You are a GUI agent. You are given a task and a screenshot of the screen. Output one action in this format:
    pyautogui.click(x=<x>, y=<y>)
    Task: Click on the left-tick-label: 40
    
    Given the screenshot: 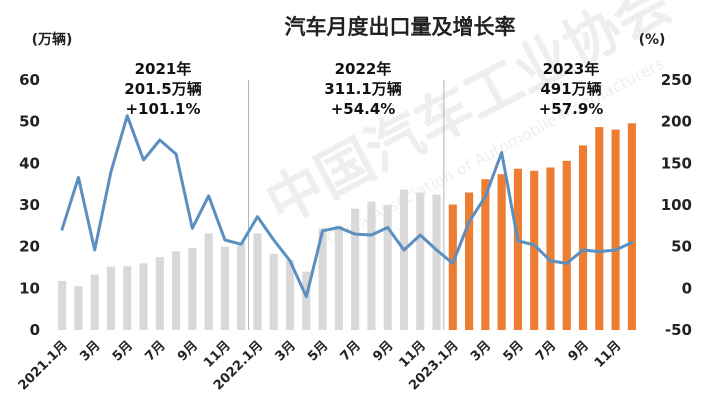 What is the action you would take?
    pyautogui.click(x=29, y=163)
    